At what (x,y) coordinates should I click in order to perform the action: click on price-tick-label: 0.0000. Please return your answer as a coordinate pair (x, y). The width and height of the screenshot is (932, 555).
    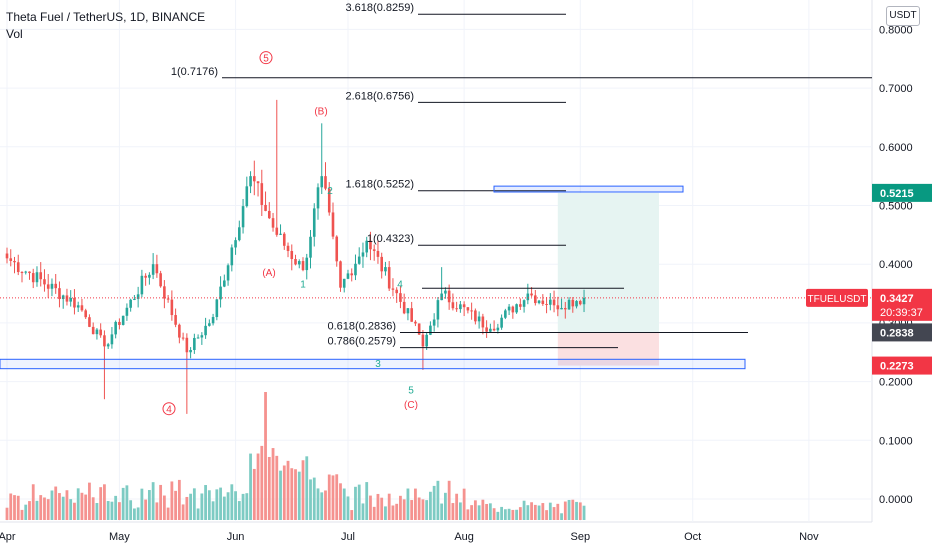
    Looking at the image, I should click on (896, 500).